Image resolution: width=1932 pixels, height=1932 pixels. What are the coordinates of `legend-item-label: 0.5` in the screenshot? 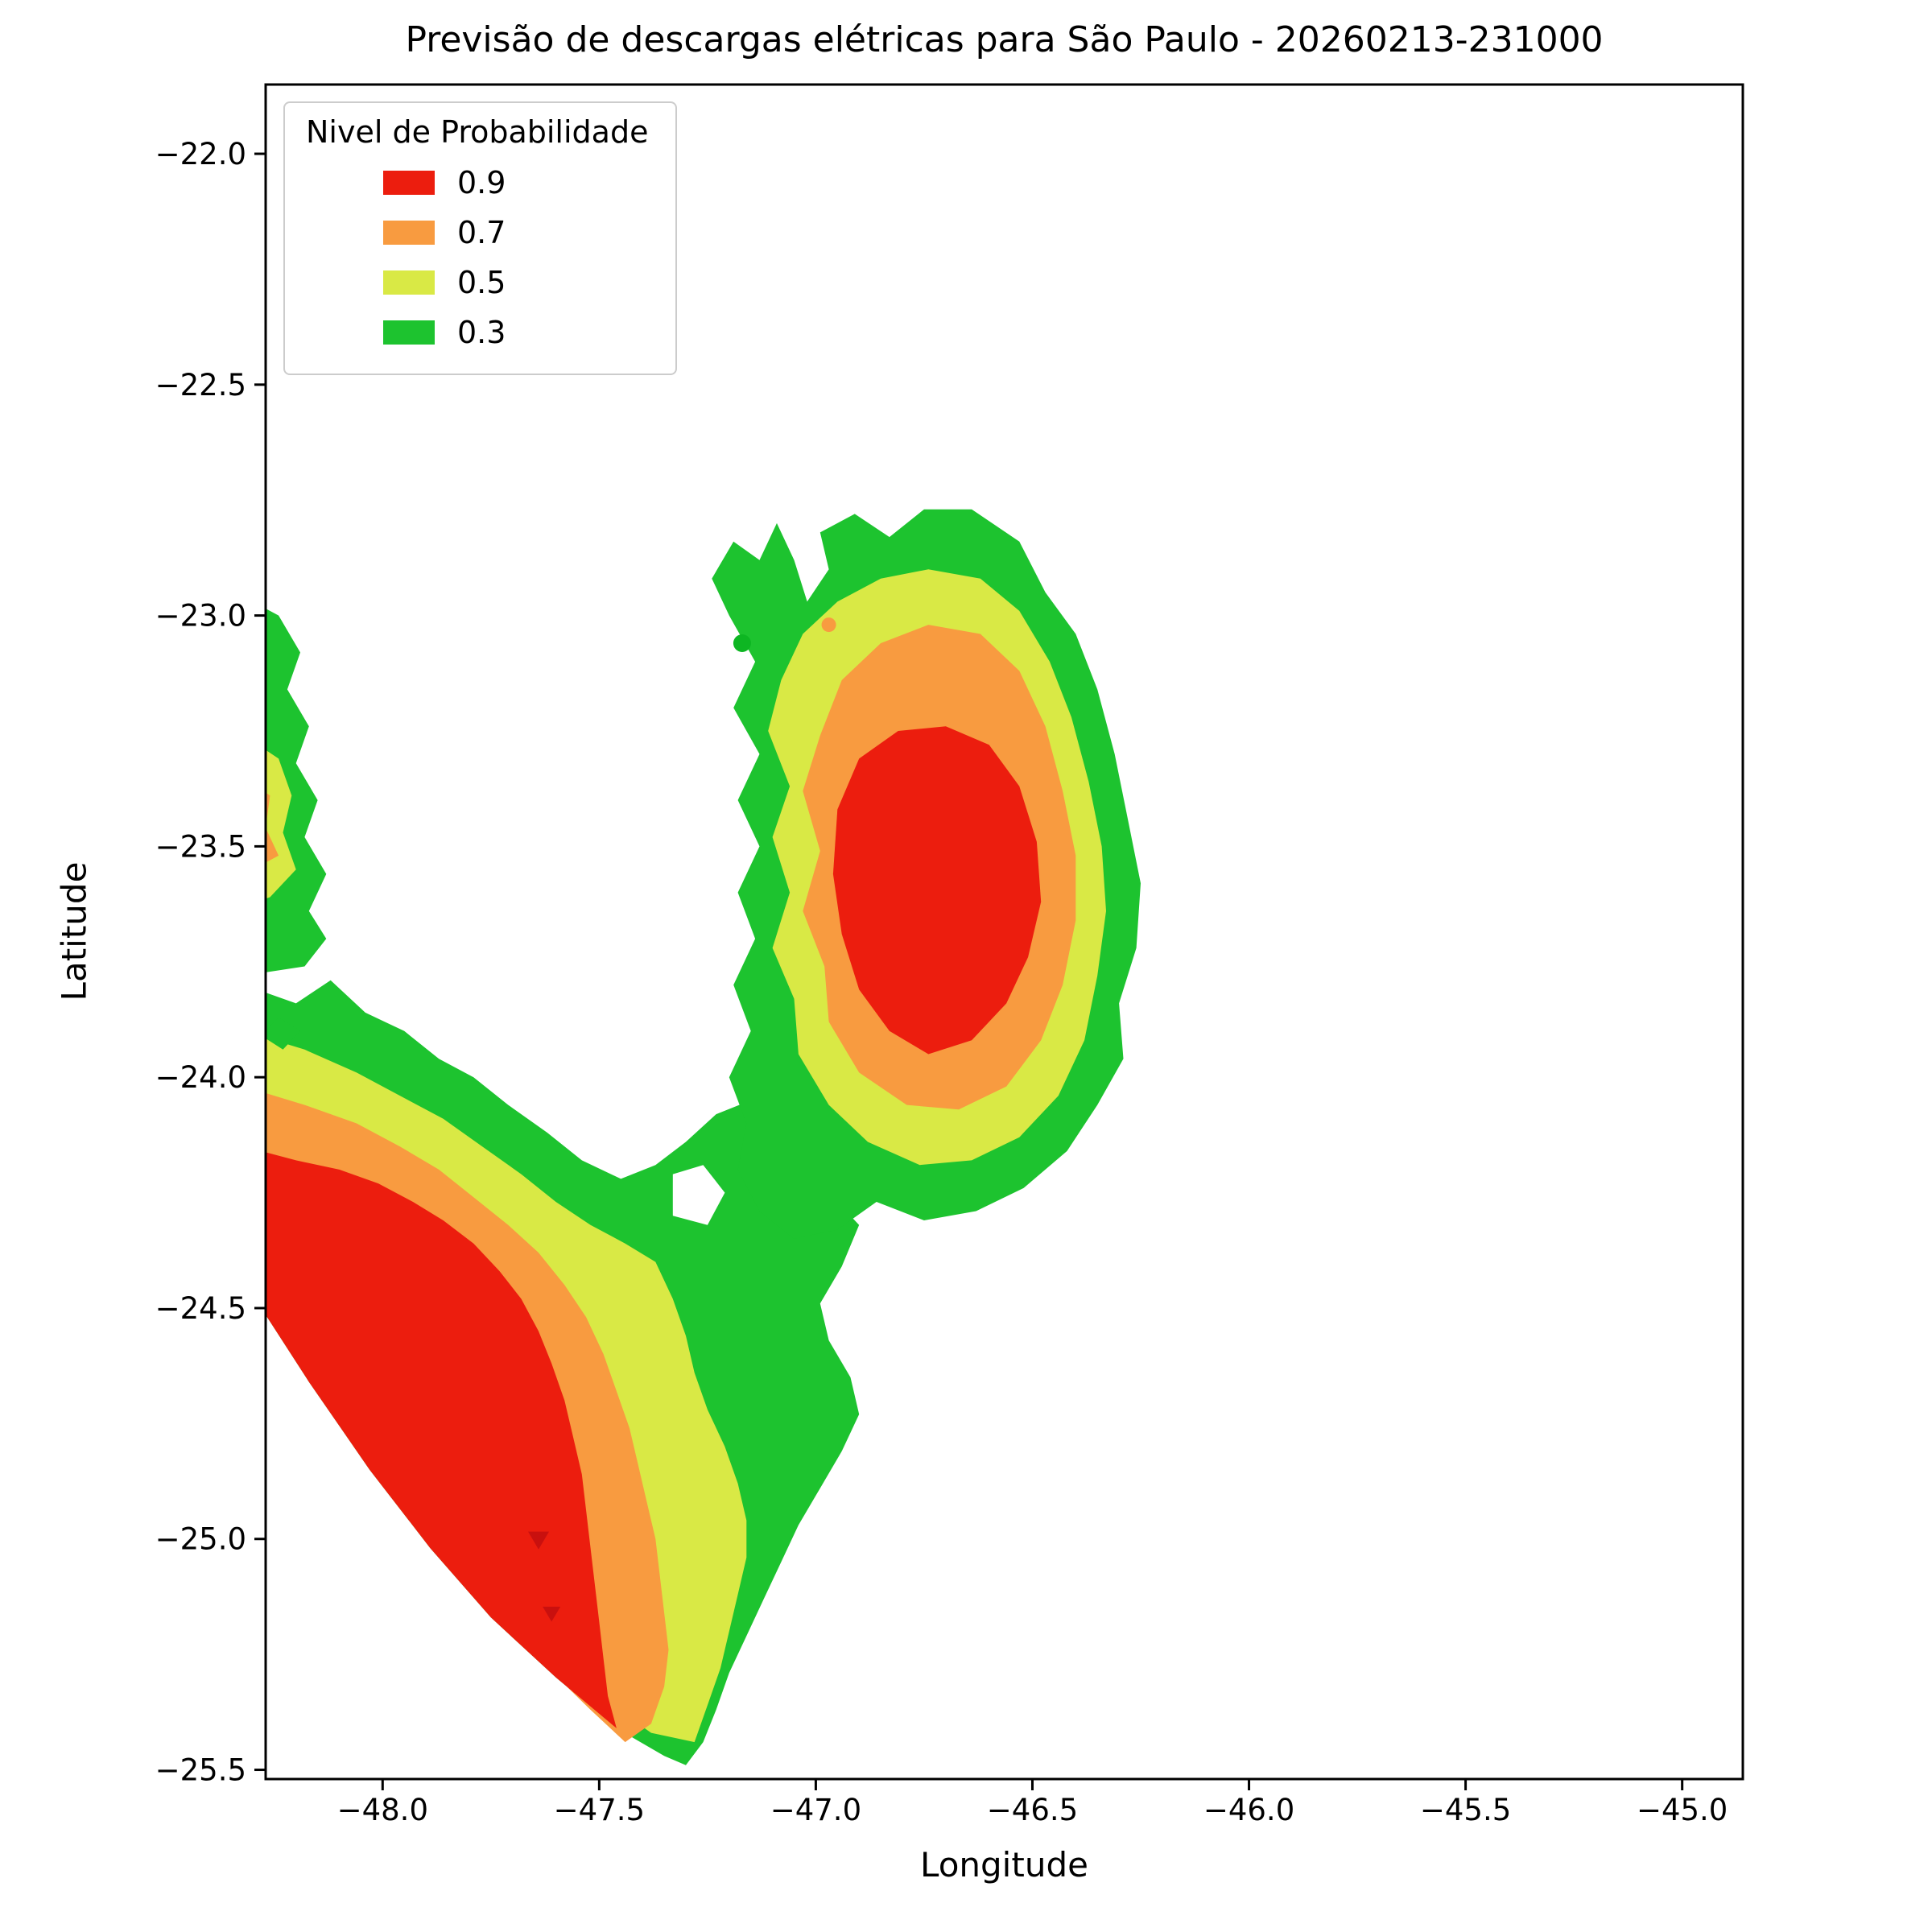 It's located at (482, 282).